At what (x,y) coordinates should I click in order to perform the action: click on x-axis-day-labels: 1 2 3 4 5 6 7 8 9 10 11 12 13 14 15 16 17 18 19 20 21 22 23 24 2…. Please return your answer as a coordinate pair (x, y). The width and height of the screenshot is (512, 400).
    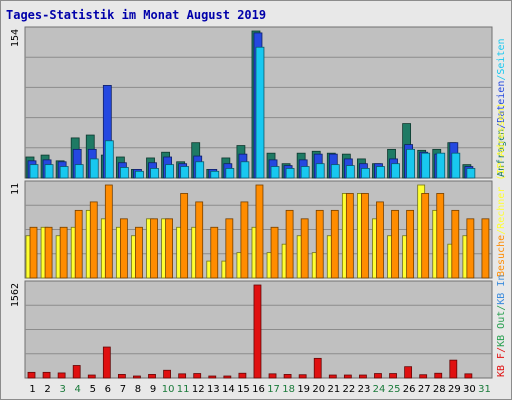
    Looking at the image, I should click on (259, 389).